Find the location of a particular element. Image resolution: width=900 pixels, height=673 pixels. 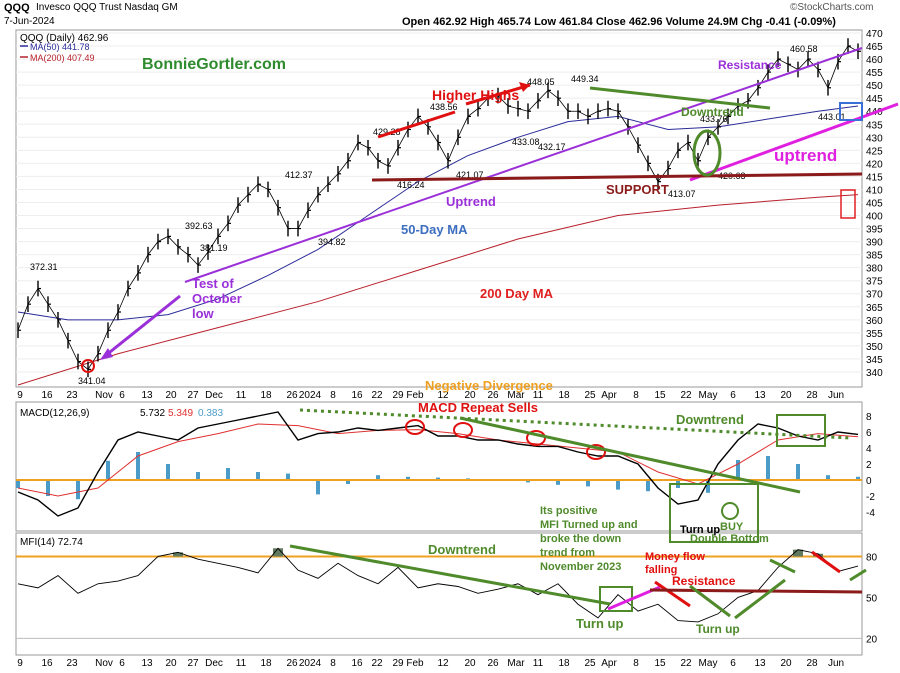

october-low-circle is located at coordinates (88, 366).